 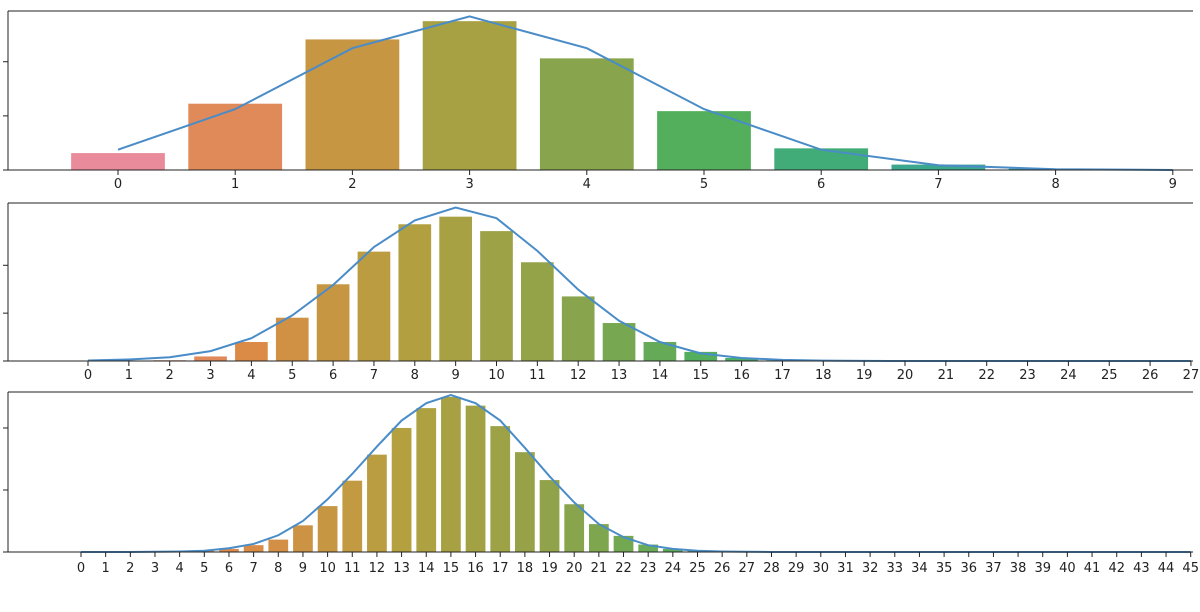 I want to click on x-tick-label-40: 40, so click(x=1067, y=568).